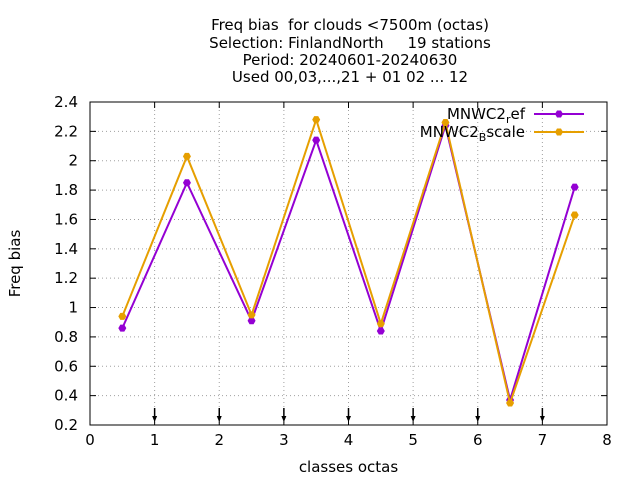  Describe the element at coordinates (350, 43) in the screenshot. I see `chart-title-line-2: Selection: FinlandNorth 19 stations` at that location.